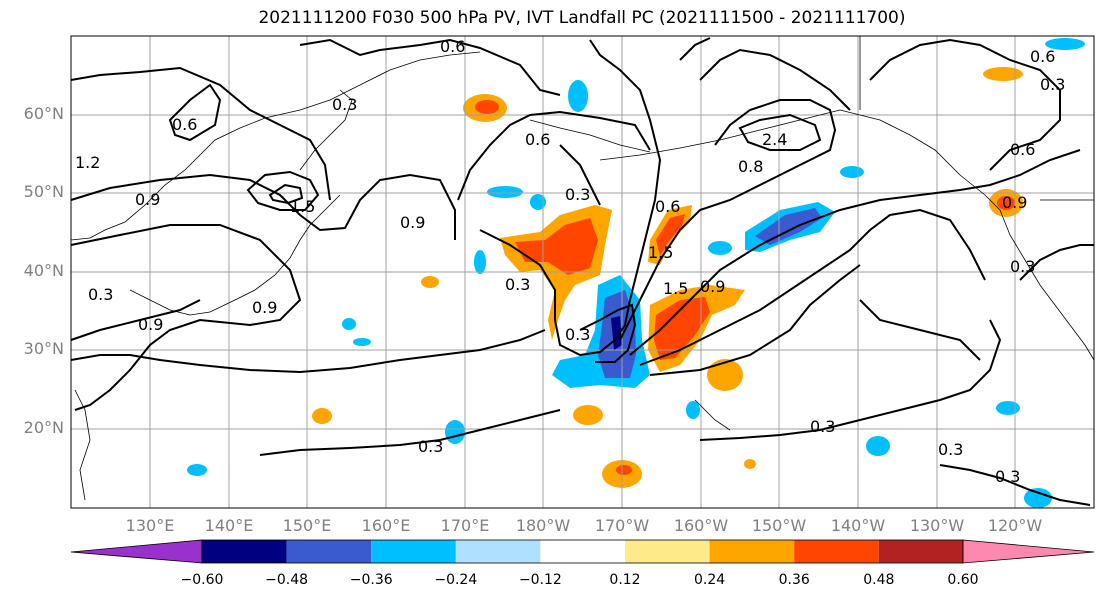 This screenshot has width=1105, height=601. I want to click on lat-label: 30°N, so click(43, 348).